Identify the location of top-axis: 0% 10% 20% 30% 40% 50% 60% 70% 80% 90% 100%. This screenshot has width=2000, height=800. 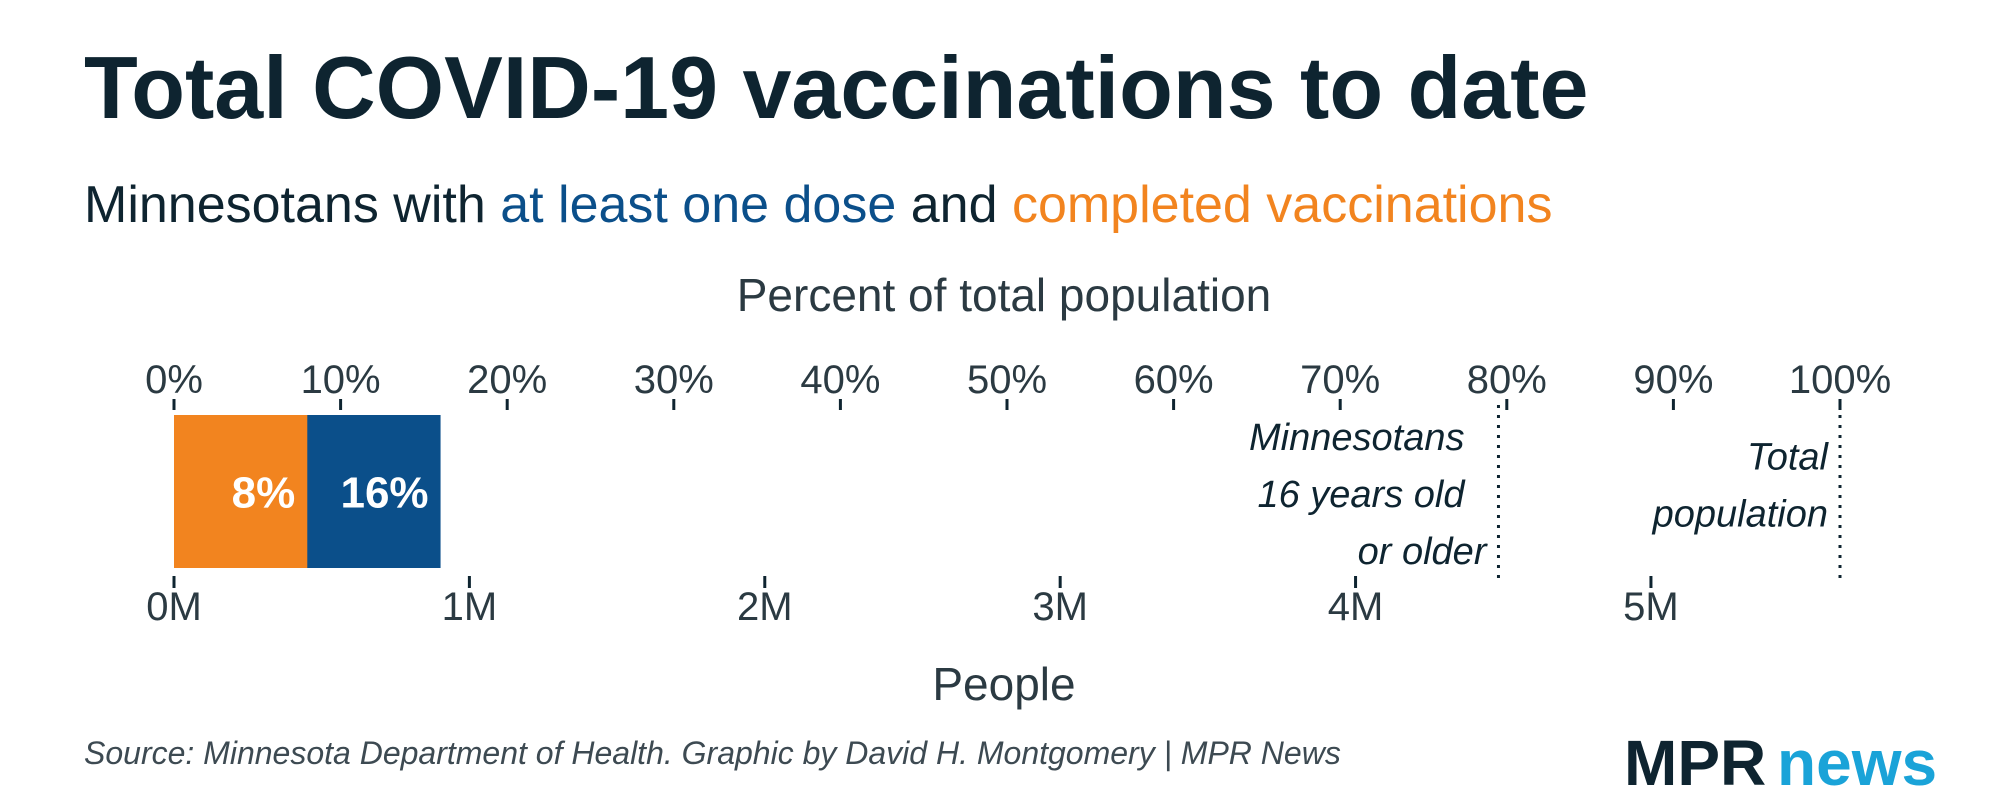
(1018, 384).